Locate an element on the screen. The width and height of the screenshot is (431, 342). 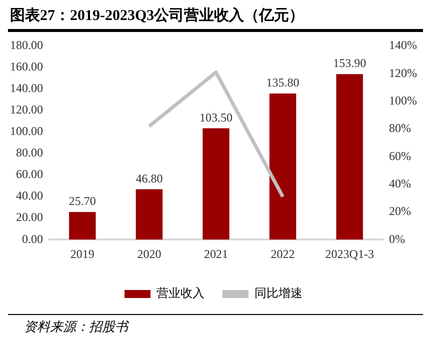
y2-tick-label: 20% is located at coordinates (400, 211).